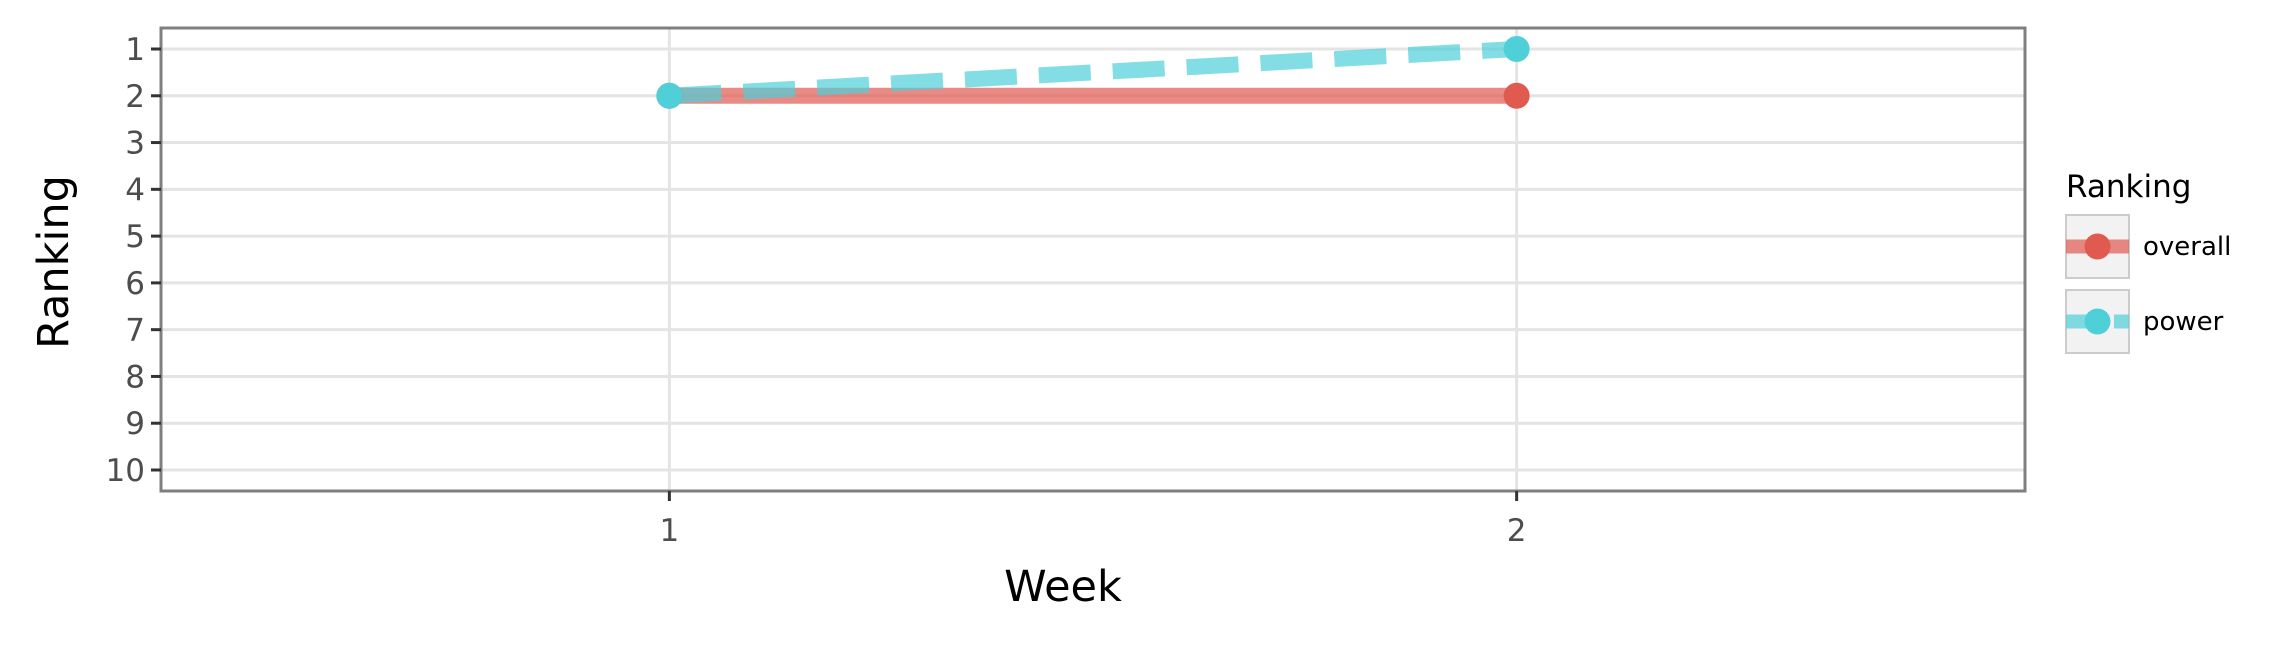 The width and height of the screenshot is (2276, 646). What do you see at coordinates (135, 237) in the screenshot?
I see `y-tick-label: 5` at bounding box center [135, 237].